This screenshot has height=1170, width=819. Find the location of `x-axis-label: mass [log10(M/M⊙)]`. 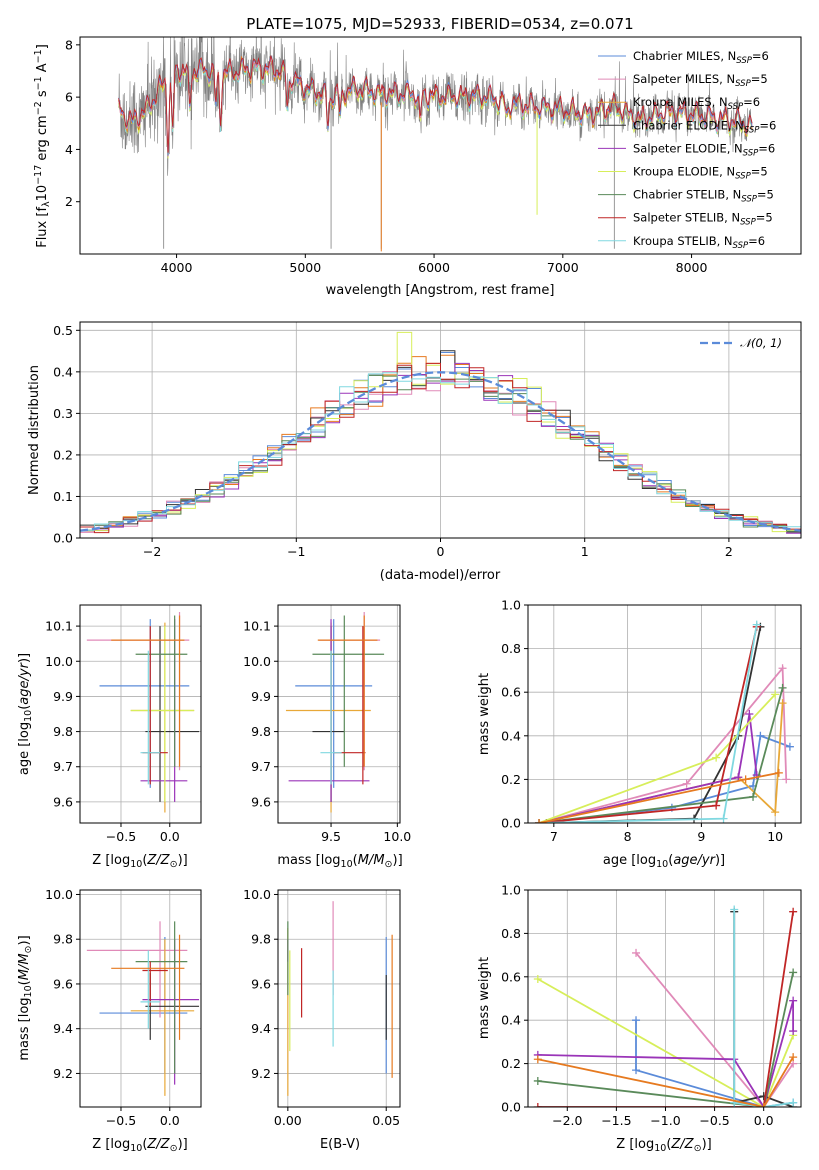

x-axis-label: mass [log10(M/M⊙)] is located at coordinates (339, 861).